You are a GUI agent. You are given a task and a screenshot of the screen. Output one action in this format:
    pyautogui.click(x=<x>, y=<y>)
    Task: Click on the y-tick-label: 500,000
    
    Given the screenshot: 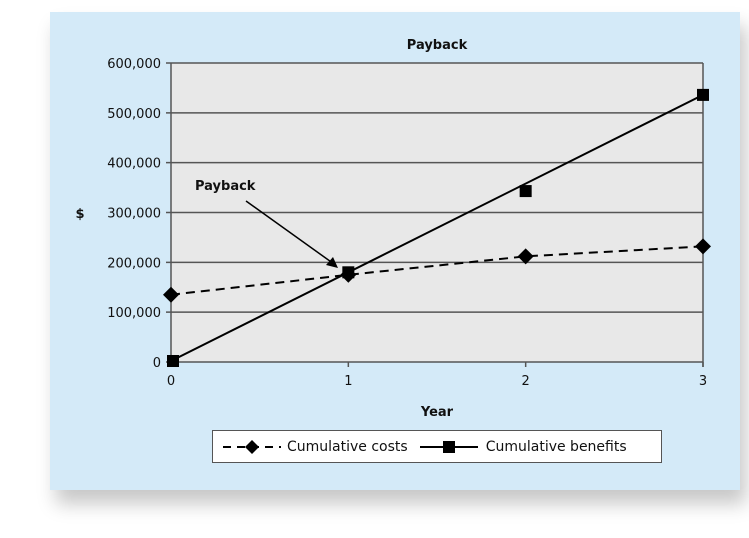 What is the action you would take?
    pyautogui.click(x=134, y=114)
    